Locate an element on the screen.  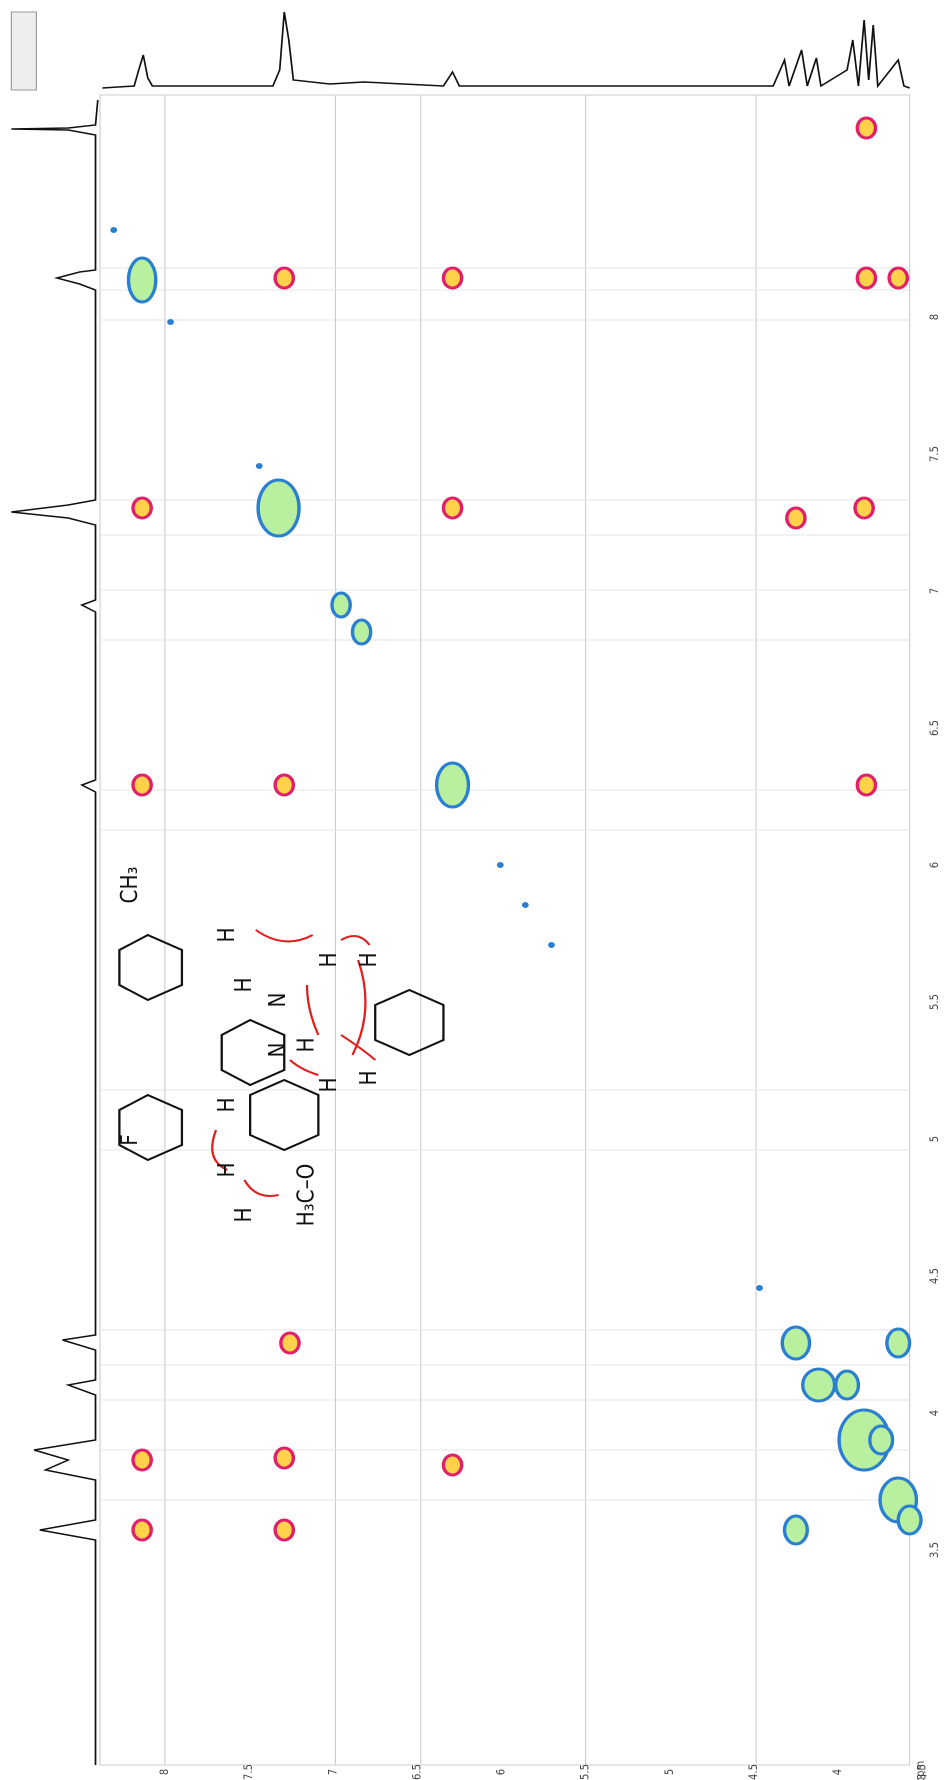
corner-box is located at coordinates (23, 51).